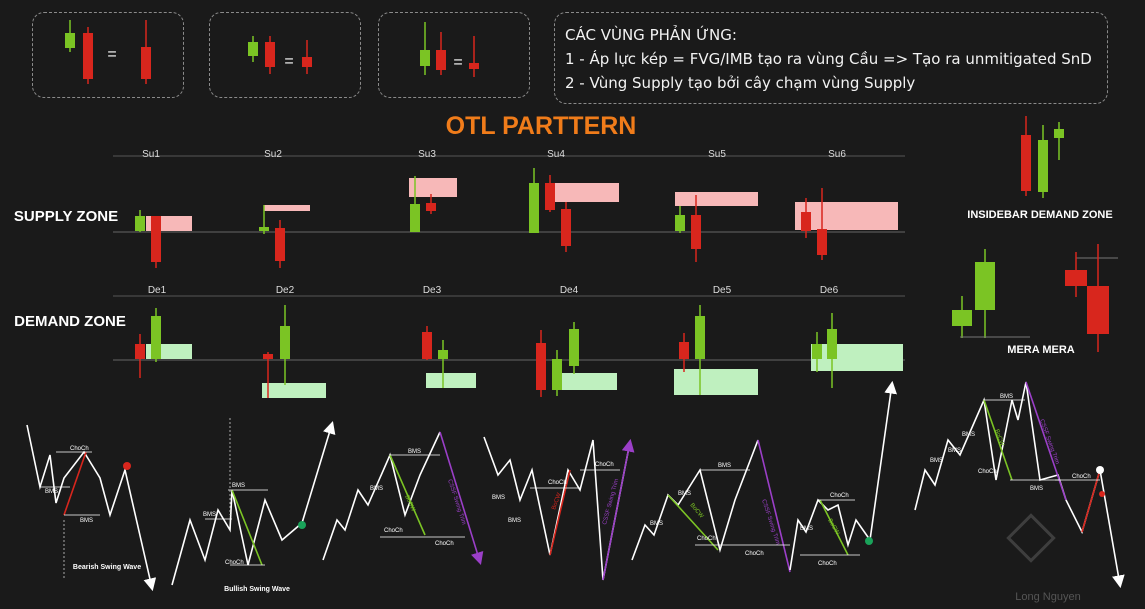 This screenshot has height=609, width=1145. What do you see at coordinates (1100, 470) in the screenshot?
I see `wave7-top-dot` at bounding box center [1100, 470].